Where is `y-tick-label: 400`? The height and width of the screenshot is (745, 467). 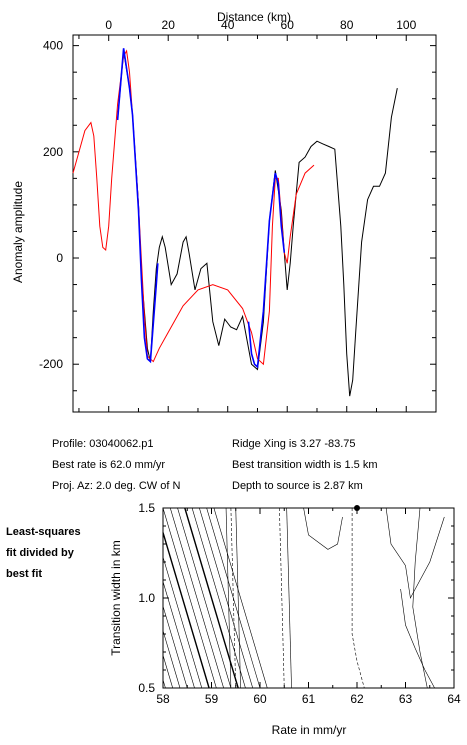
y-tick-label: 400 is located at coordinates (53, 46).